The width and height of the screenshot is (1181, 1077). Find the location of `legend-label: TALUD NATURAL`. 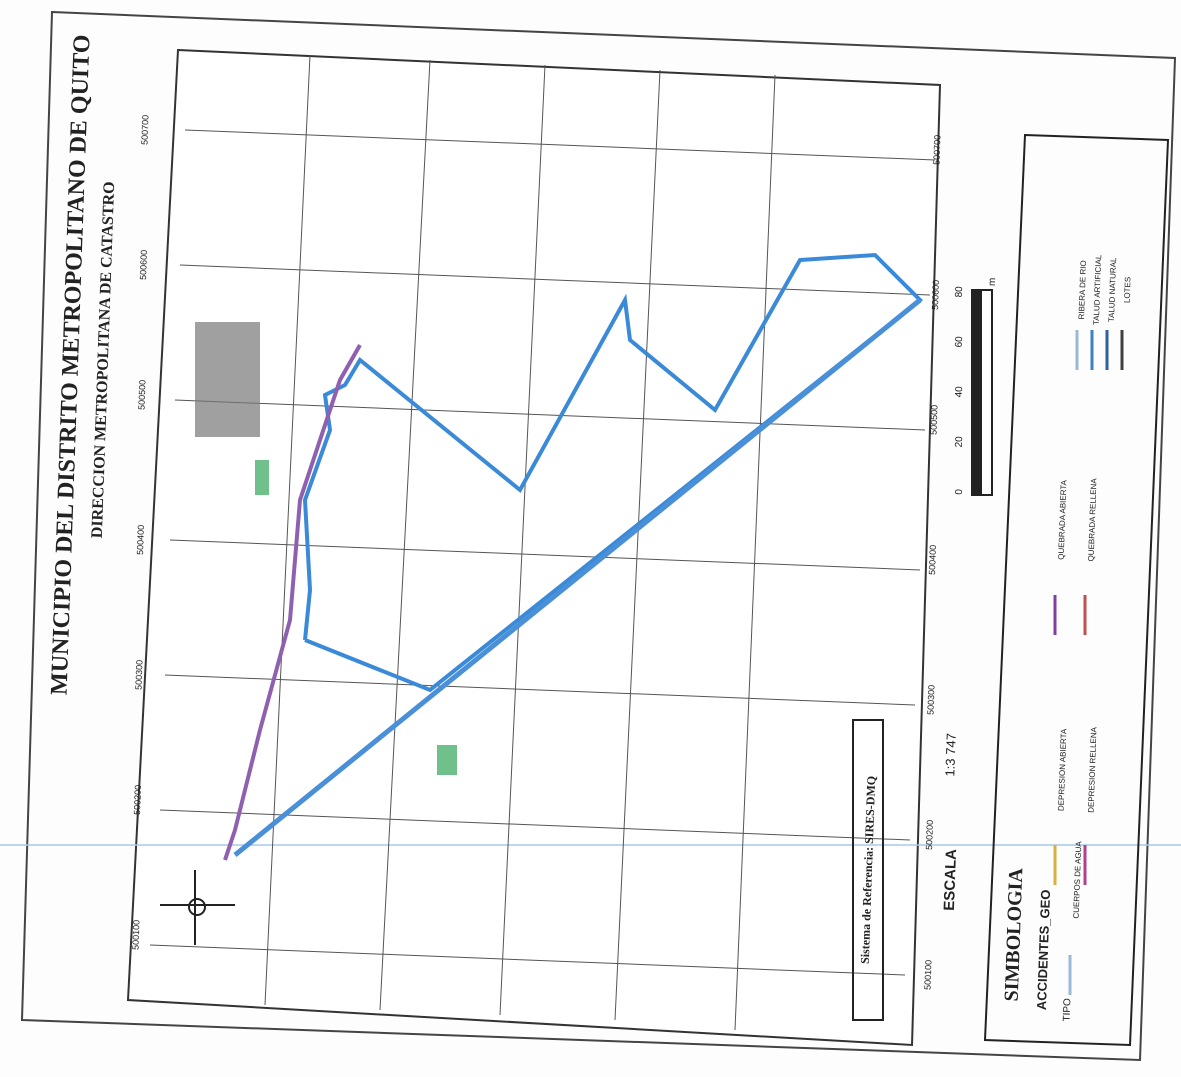

legend-label: TALUD NATURAL is located at coordinates (1112, 289).